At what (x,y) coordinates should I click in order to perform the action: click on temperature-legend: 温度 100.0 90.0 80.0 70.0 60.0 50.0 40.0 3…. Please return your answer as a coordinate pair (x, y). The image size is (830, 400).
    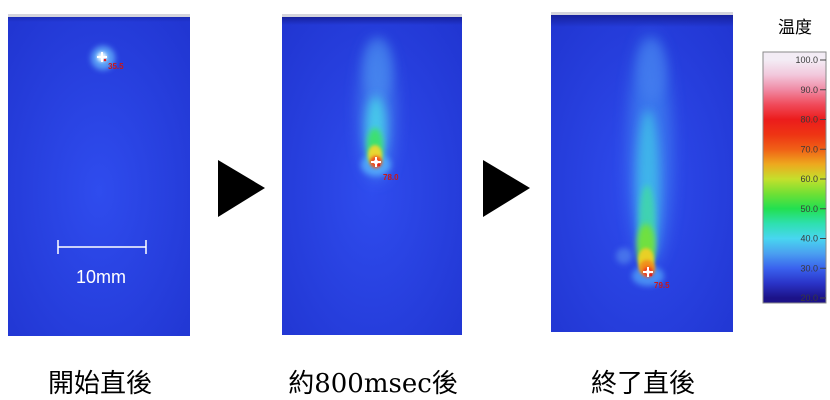
    Looking at the image, I should click on (794, 161).